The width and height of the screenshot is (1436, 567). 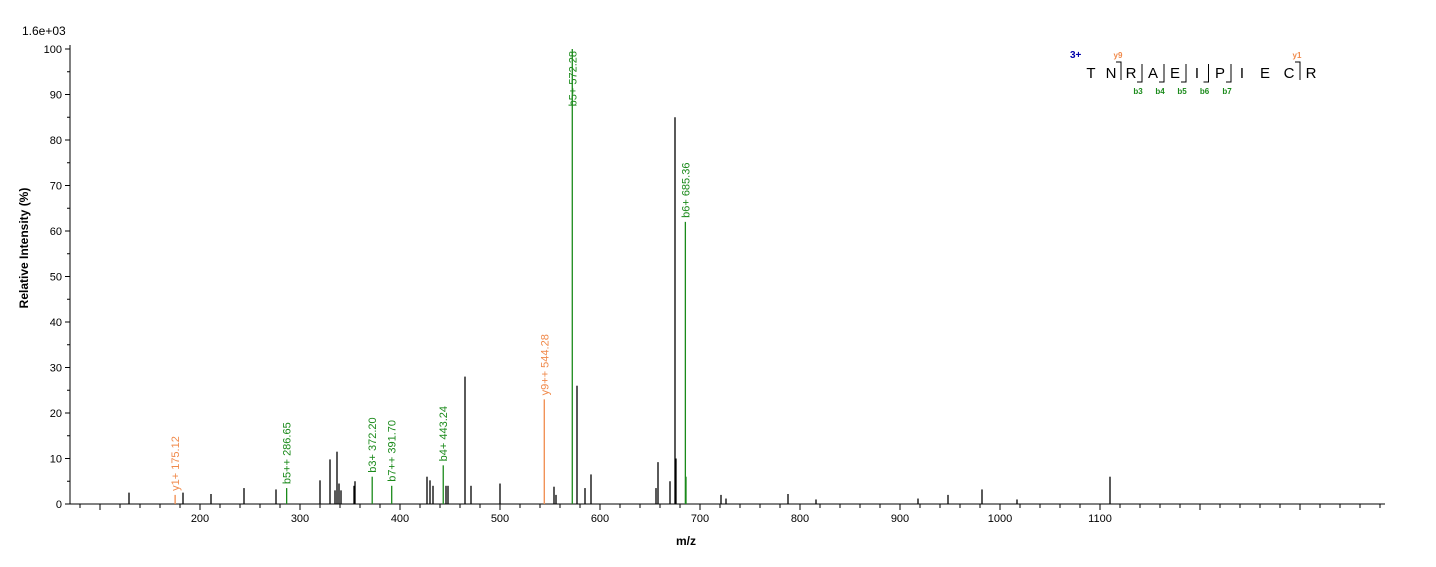 I want to click on b-fragment-label: b6, so click(x=1205, y=91).